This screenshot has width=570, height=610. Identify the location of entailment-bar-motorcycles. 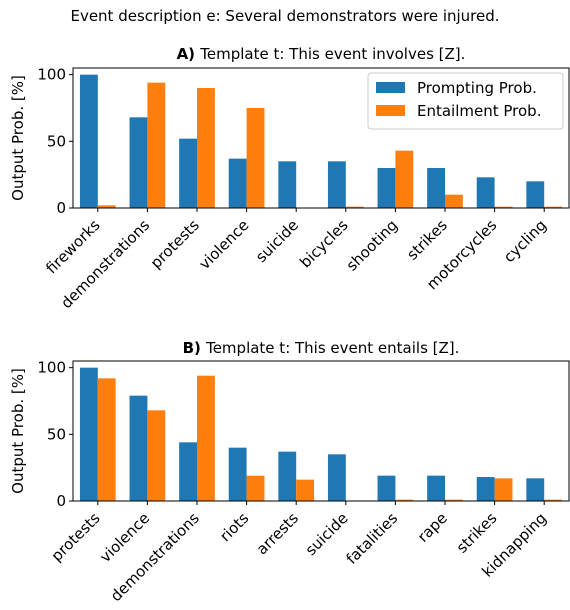
(503, 207).